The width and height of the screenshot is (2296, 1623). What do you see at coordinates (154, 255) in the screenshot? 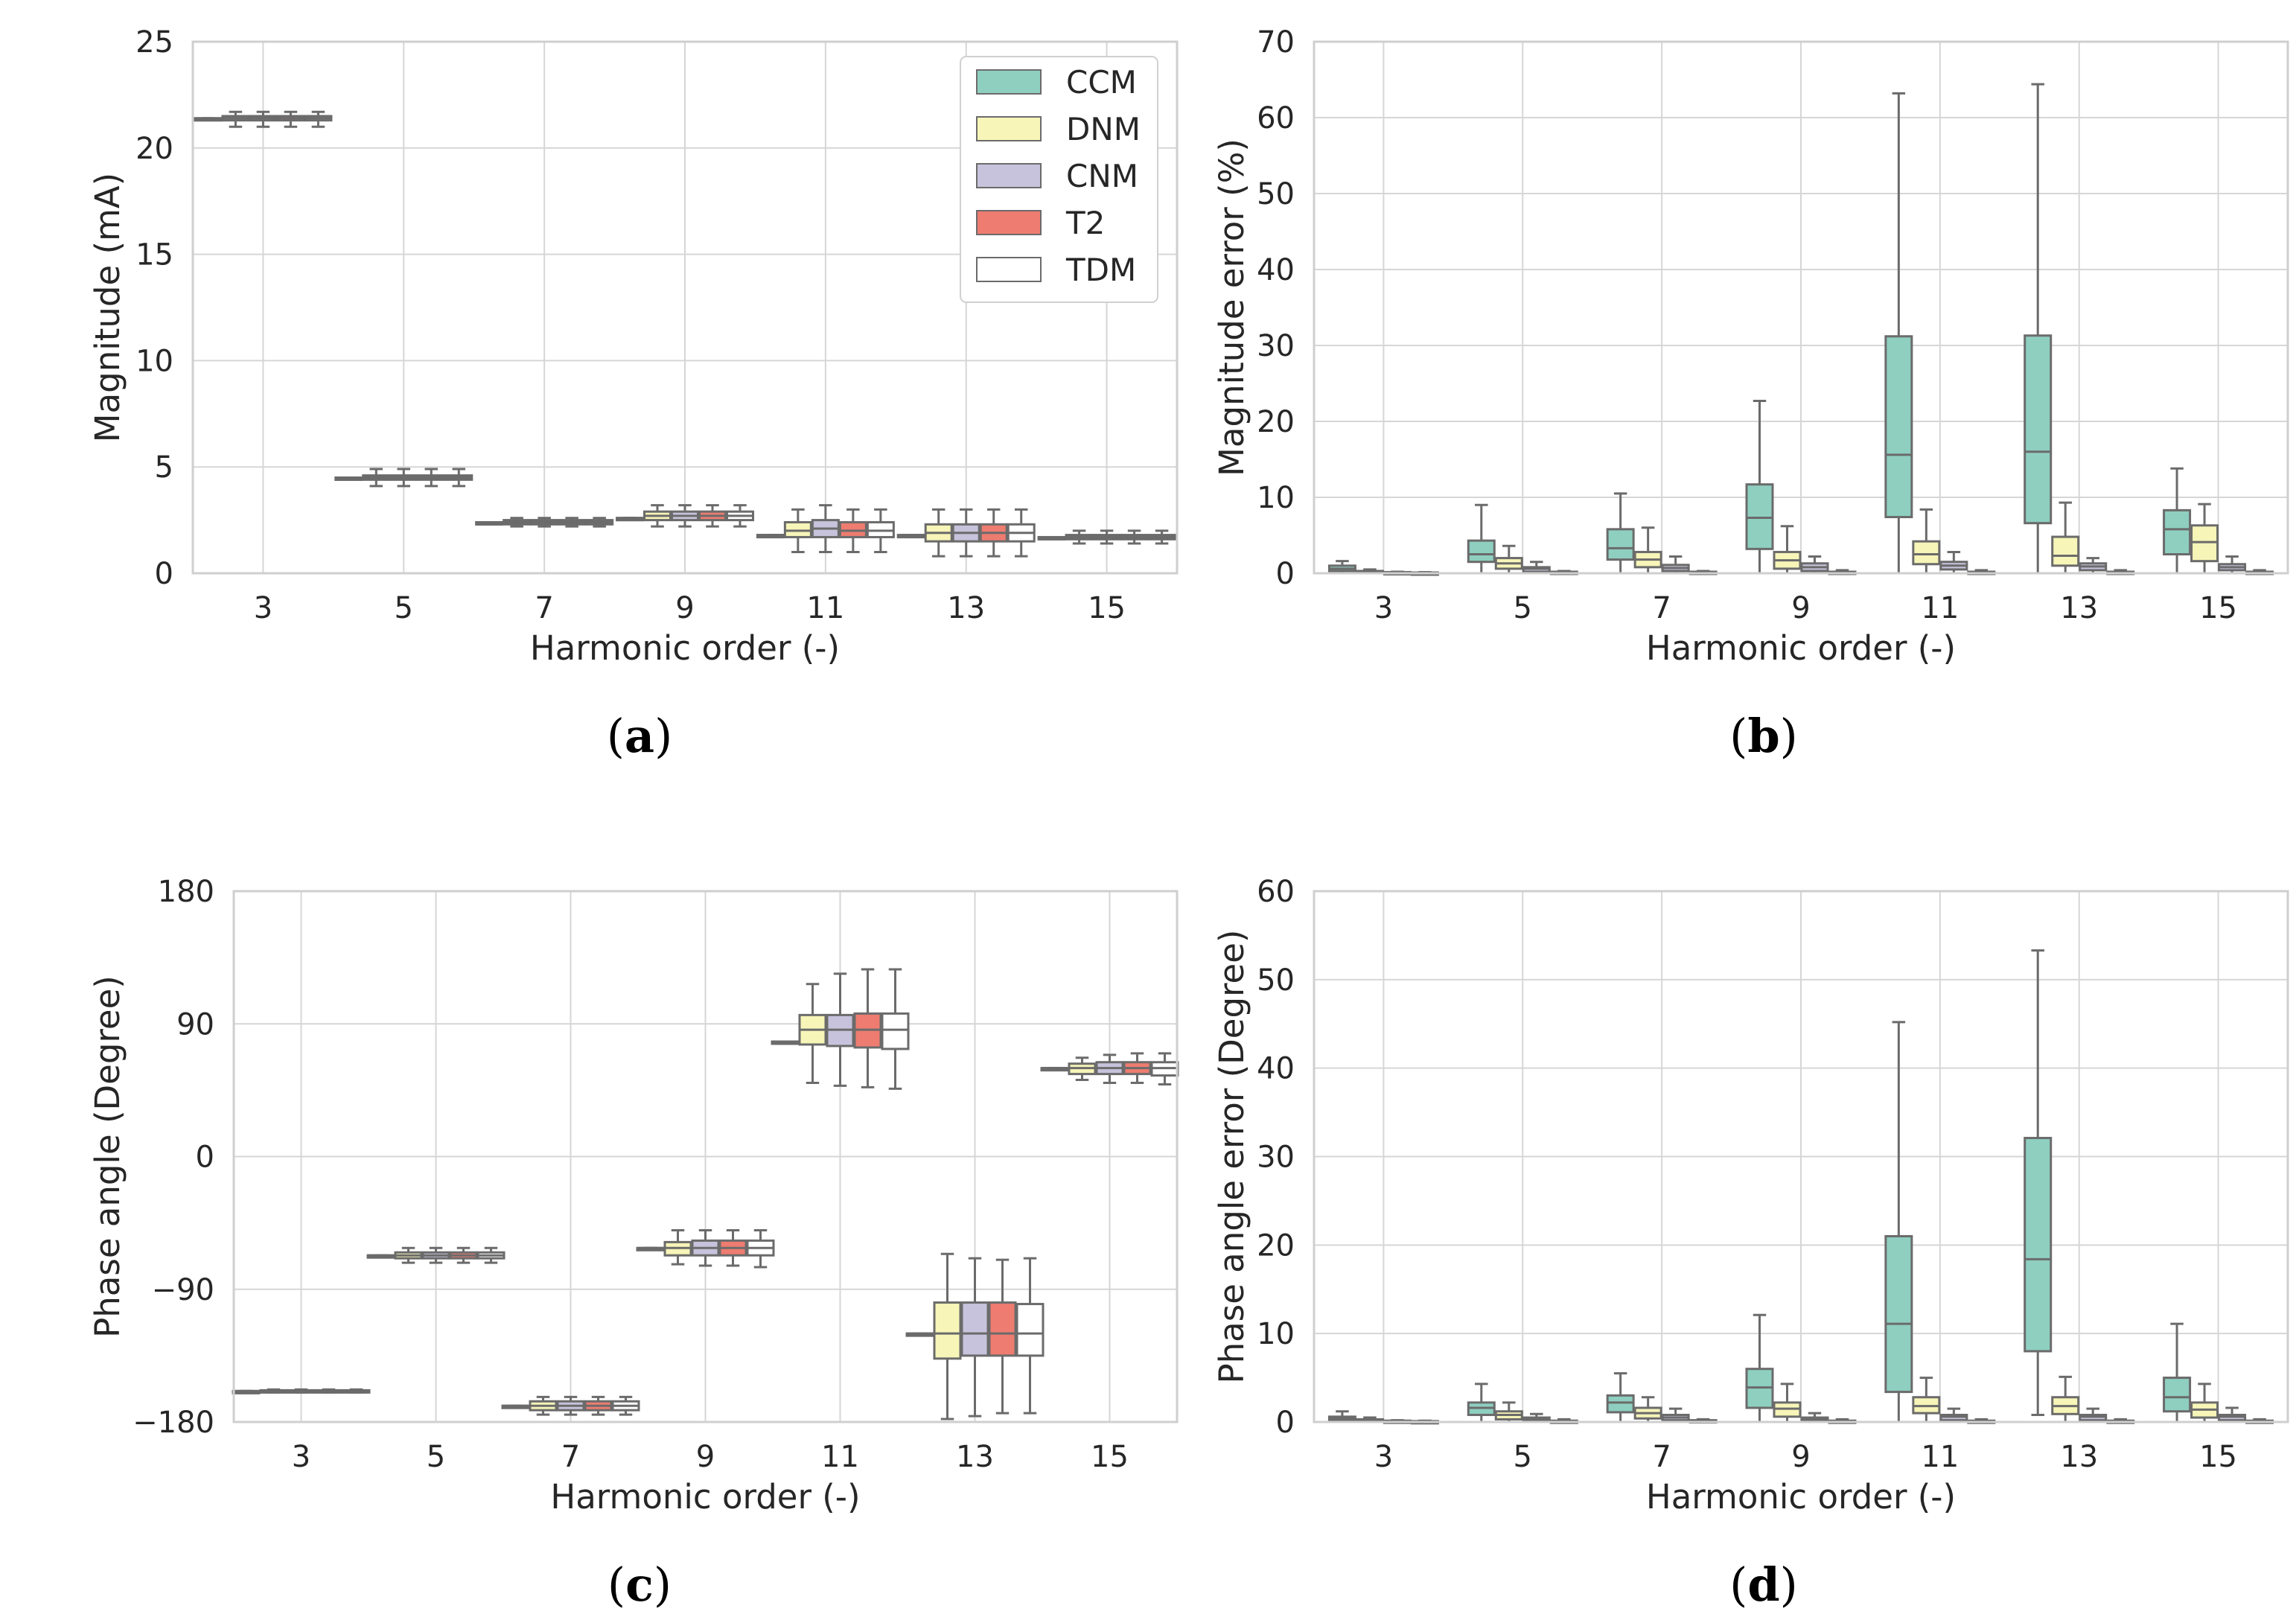
I see `y-tick-label: 15` at bounding box center [154, 255].